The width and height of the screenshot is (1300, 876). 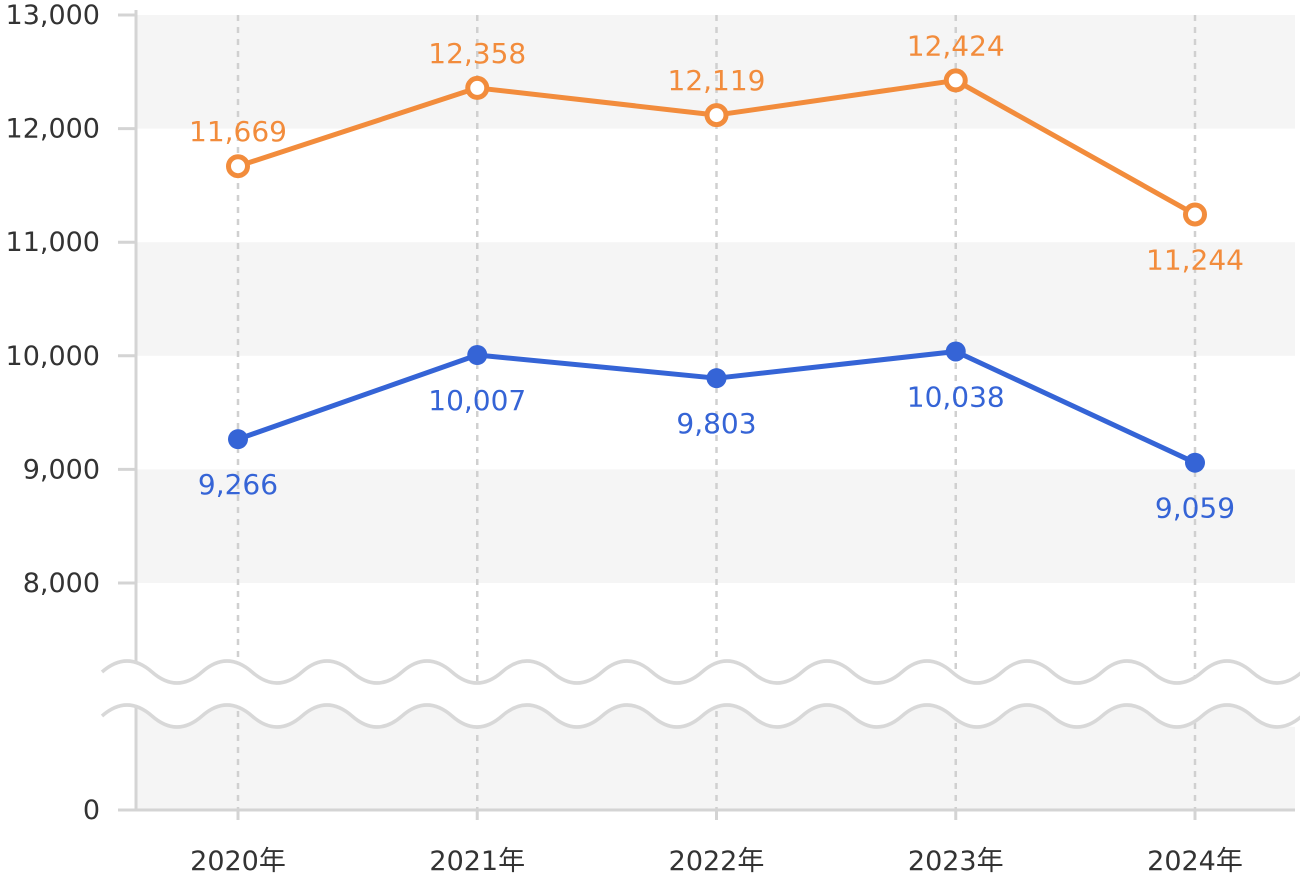 What do you see at coordinates (238, 861) in the screenshot?
I see `x-tick-label: 2020年` at bounding box center [238, 861].